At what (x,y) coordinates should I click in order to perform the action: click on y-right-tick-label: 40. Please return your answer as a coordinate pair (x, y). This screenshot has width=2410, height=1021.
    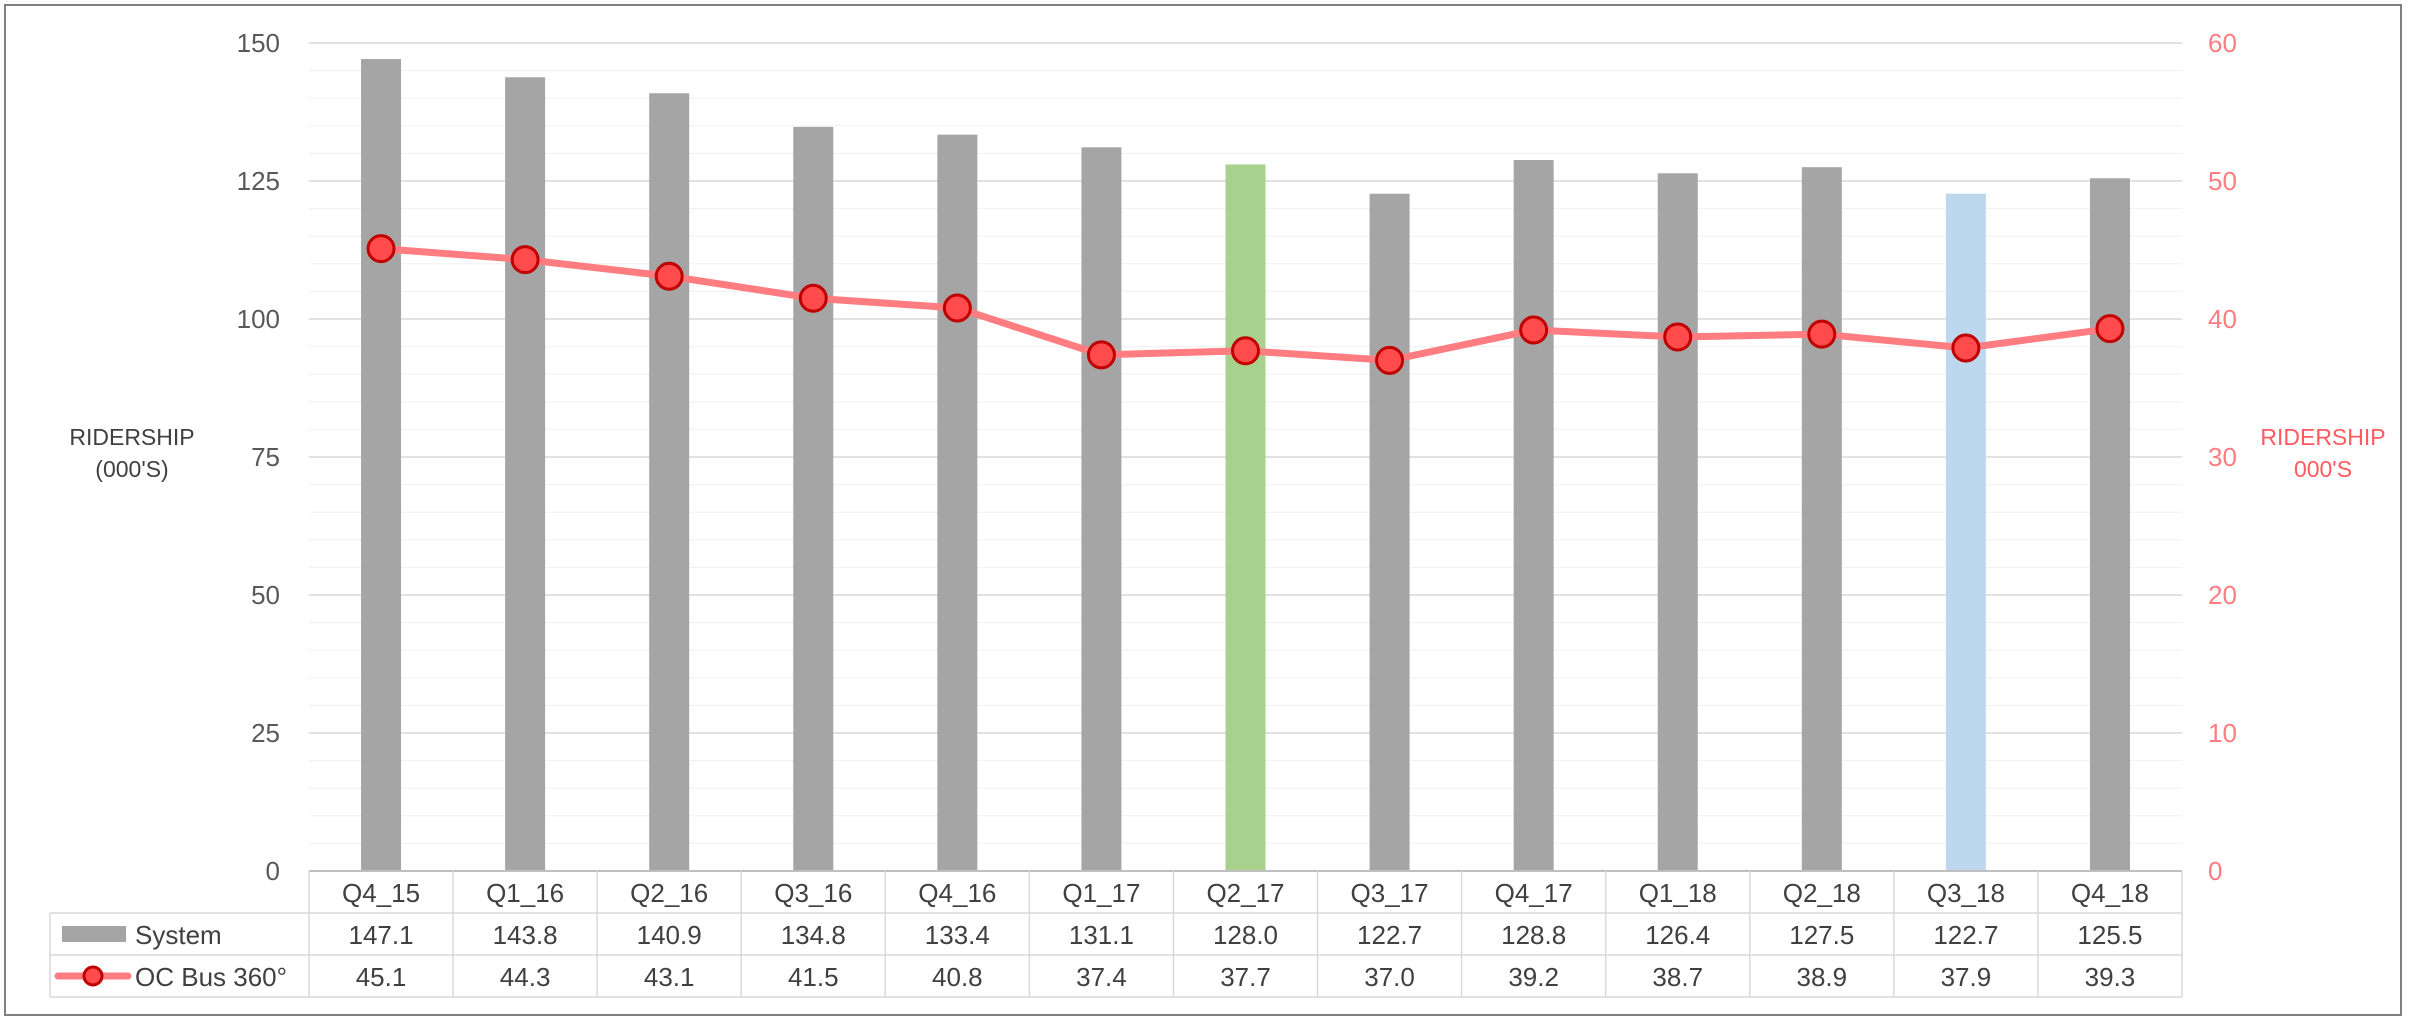
    Looking at the image, I should click on (2222, 319).